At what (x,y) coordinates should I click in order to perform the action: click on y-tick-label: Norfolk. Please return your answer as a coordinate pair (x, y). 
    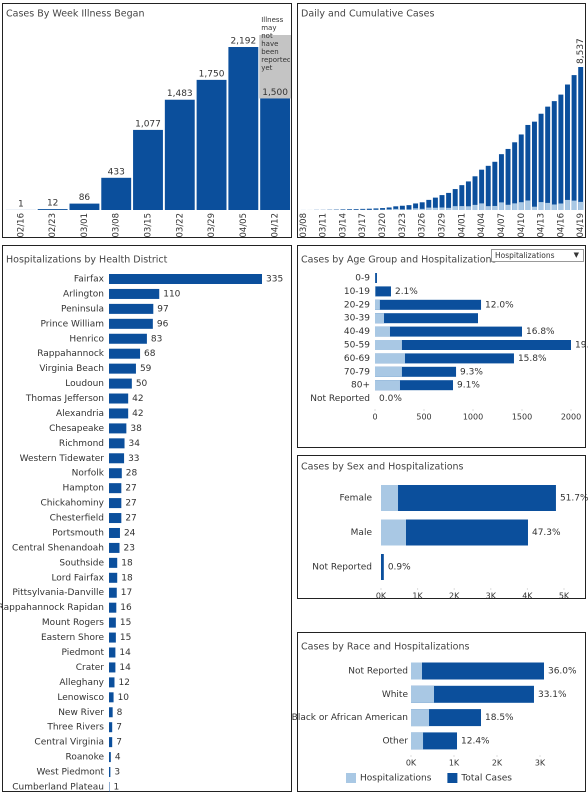
    Looking at the image, I should click on (88, 474).